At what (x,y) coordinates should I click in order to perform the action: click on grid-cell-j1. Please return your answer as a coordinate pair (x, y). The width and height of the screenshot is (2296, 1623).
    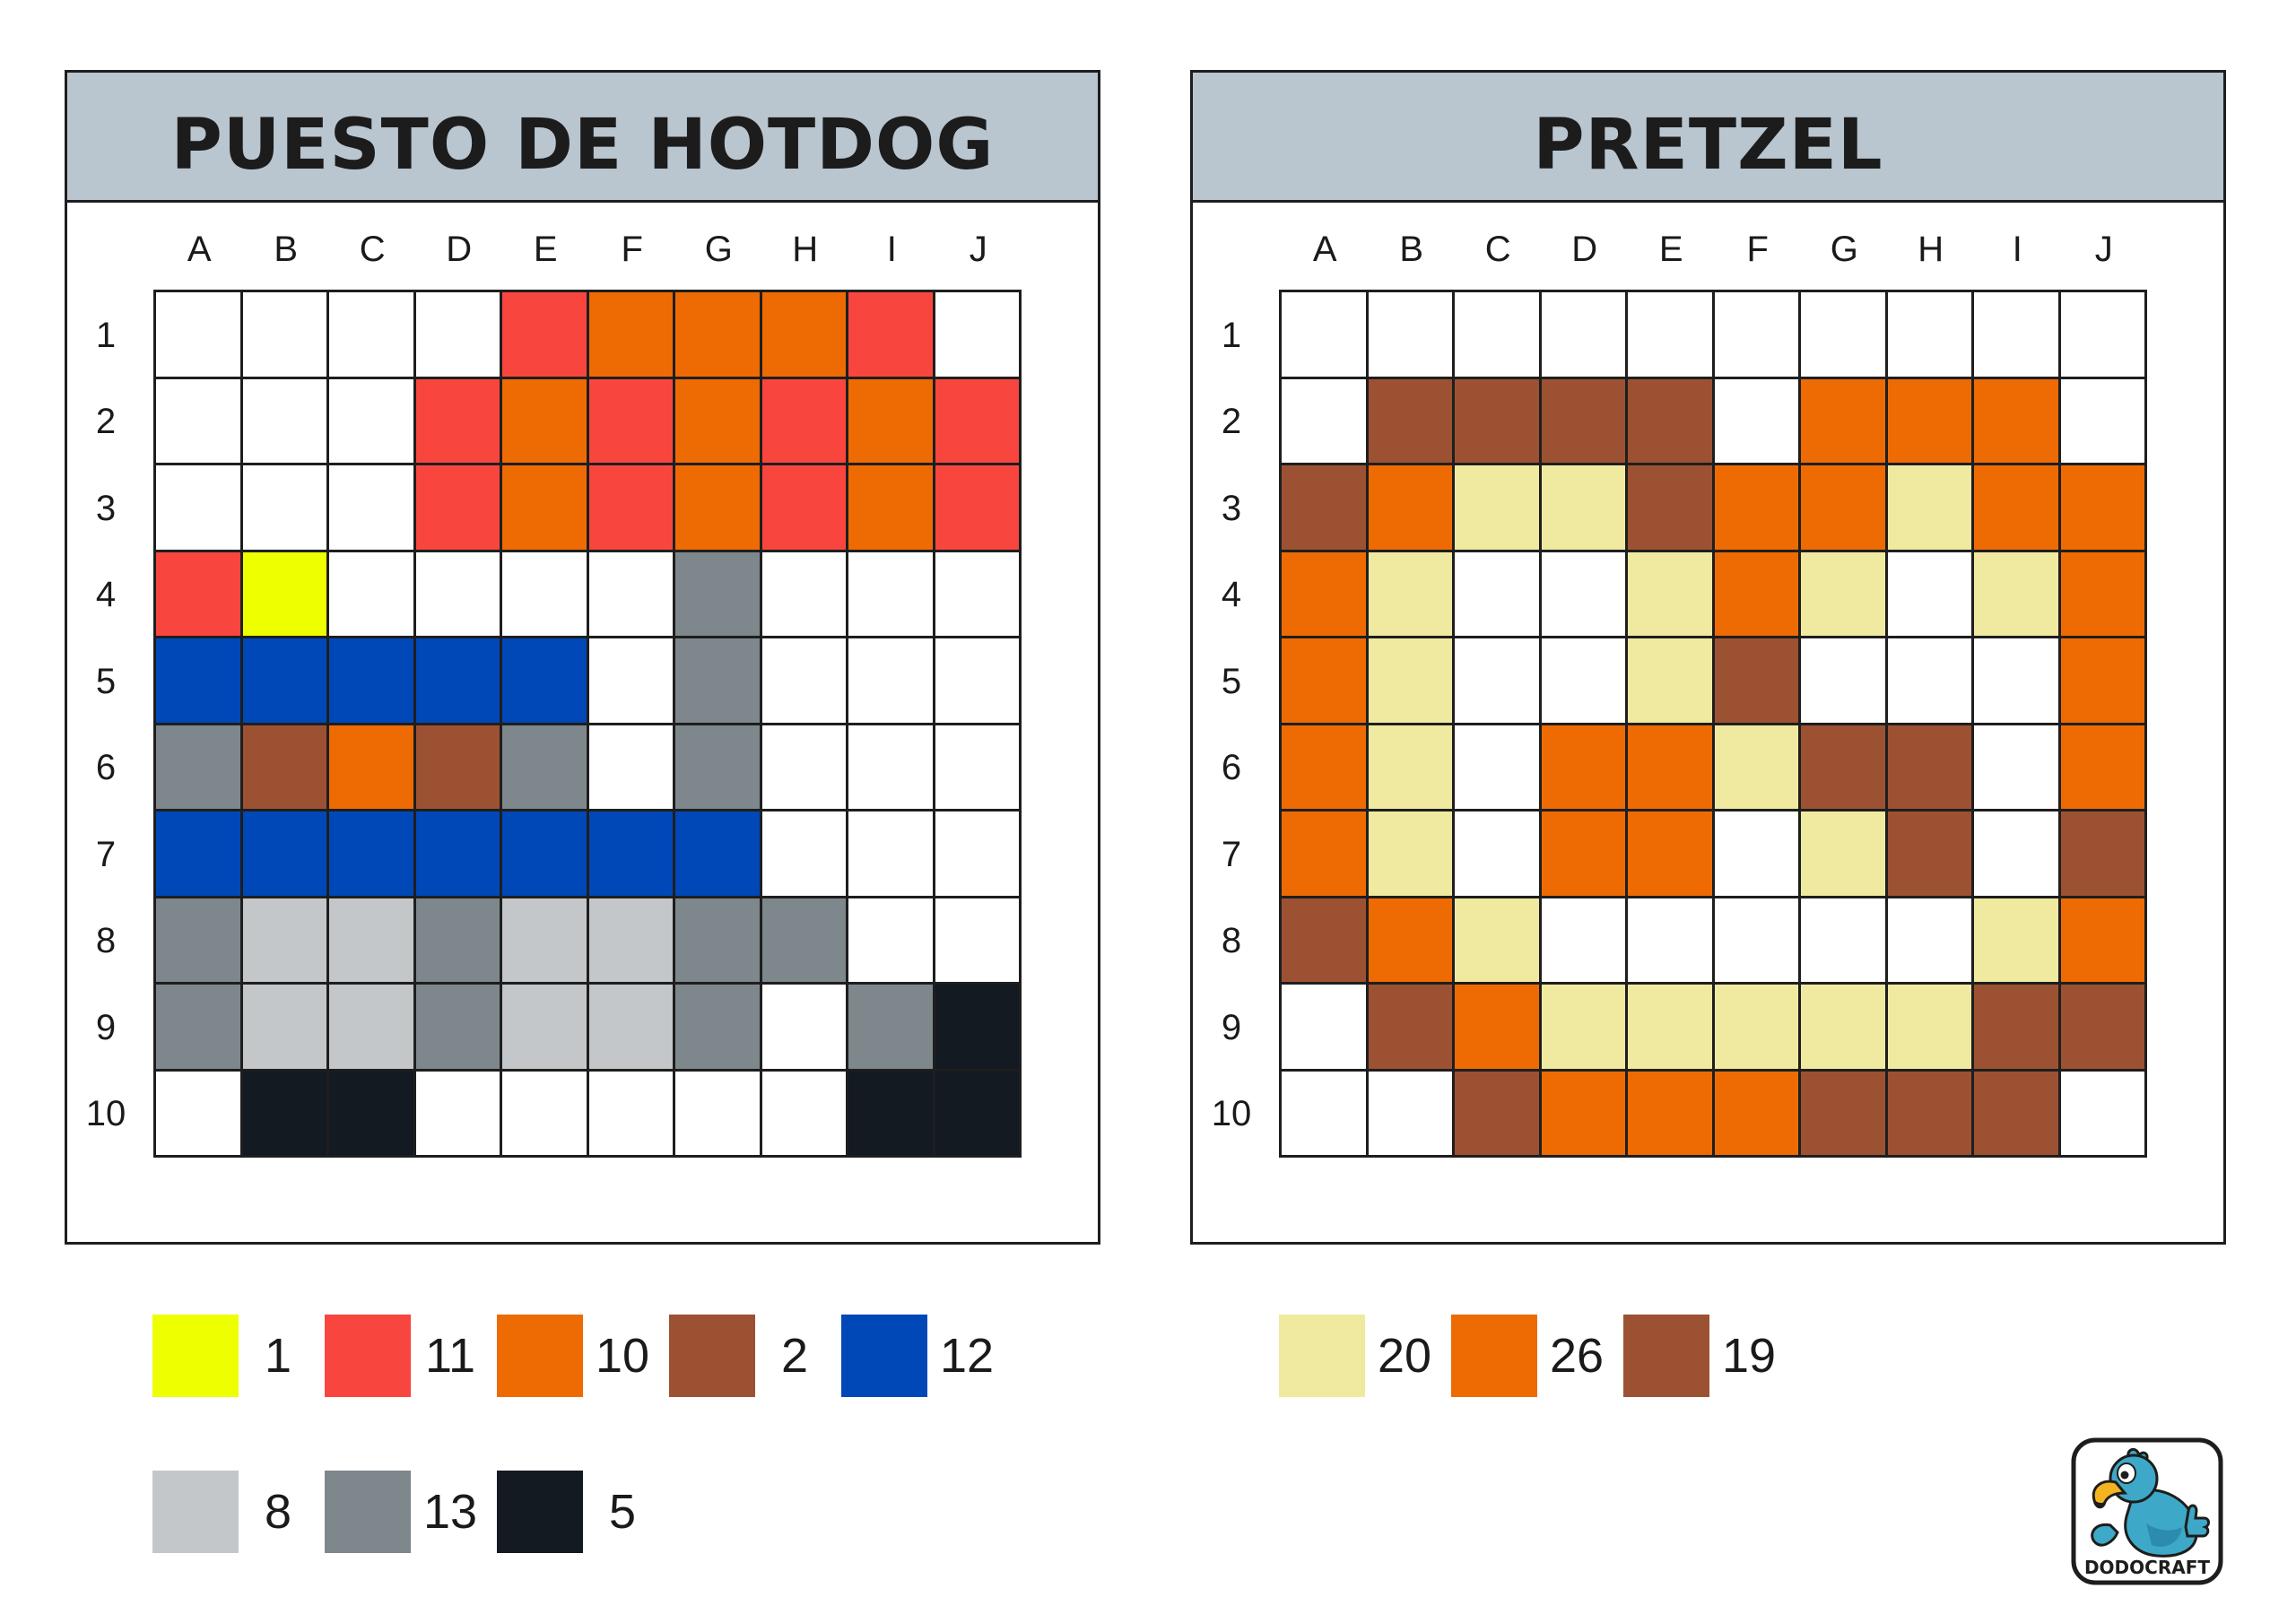
    Looking at the image, I should click on (978, 335).